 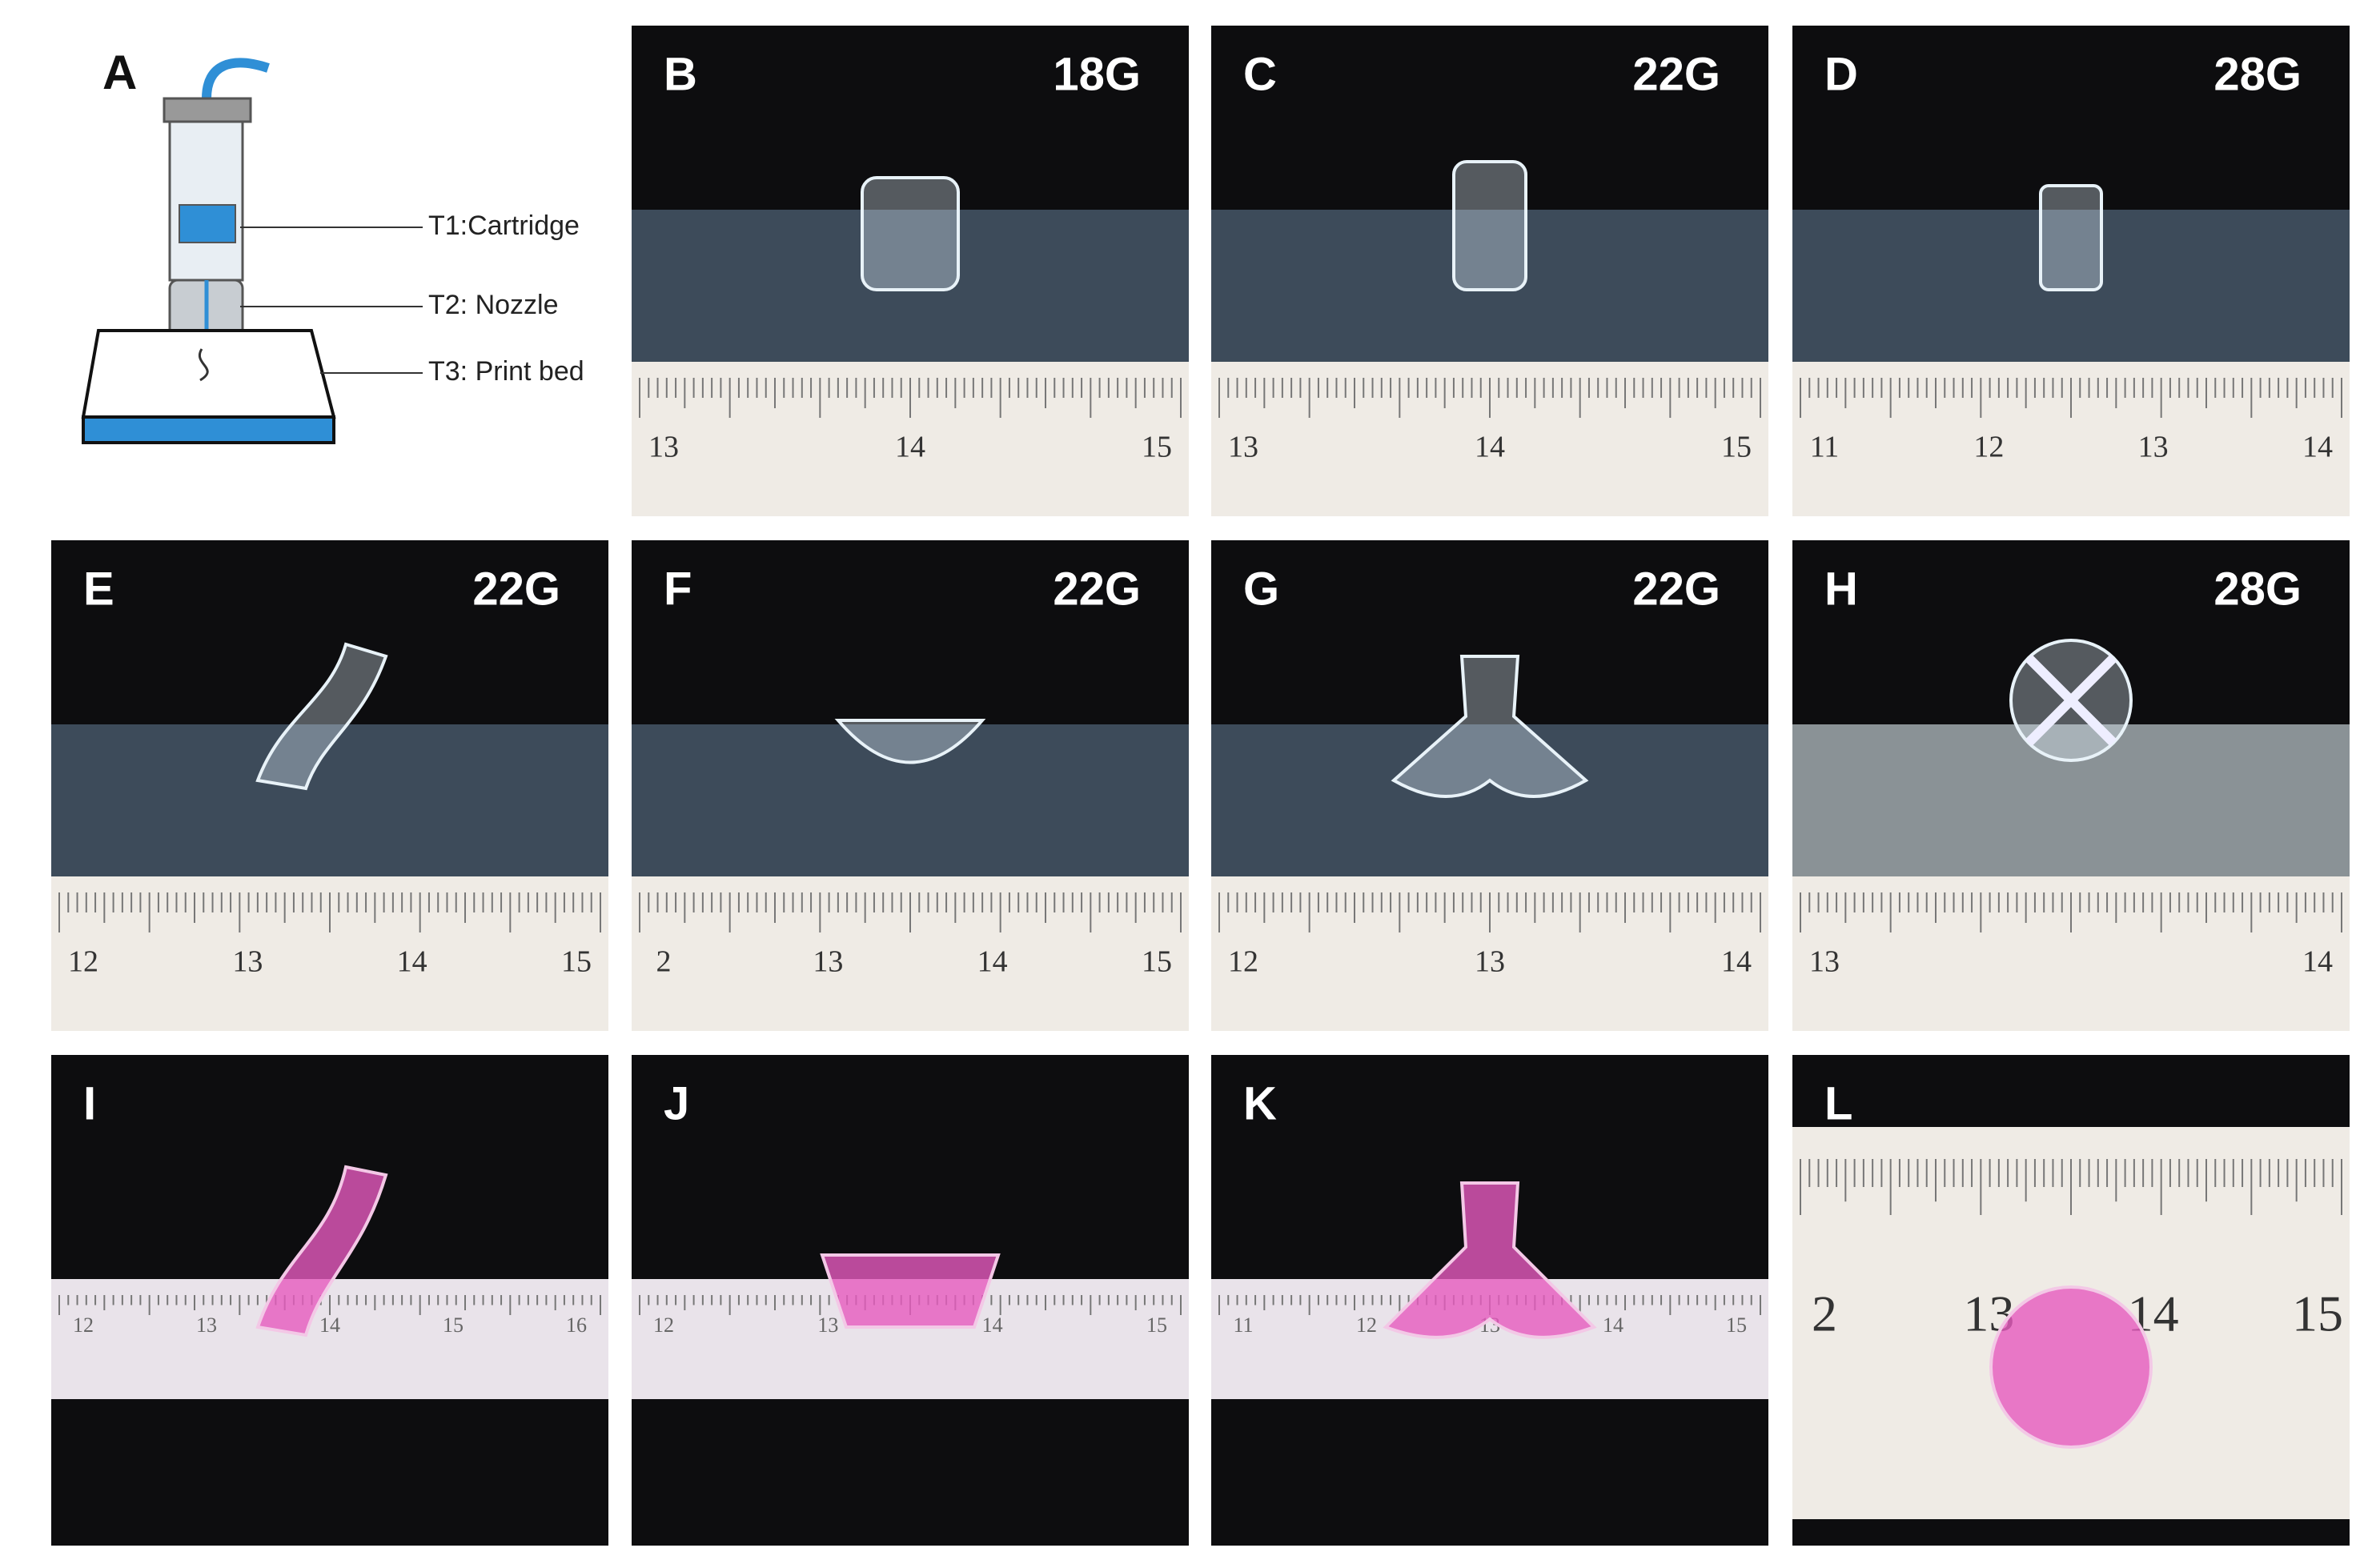 I want to click on photo-panel: 2 13 14 15L, so click(x=2071, y=1300).